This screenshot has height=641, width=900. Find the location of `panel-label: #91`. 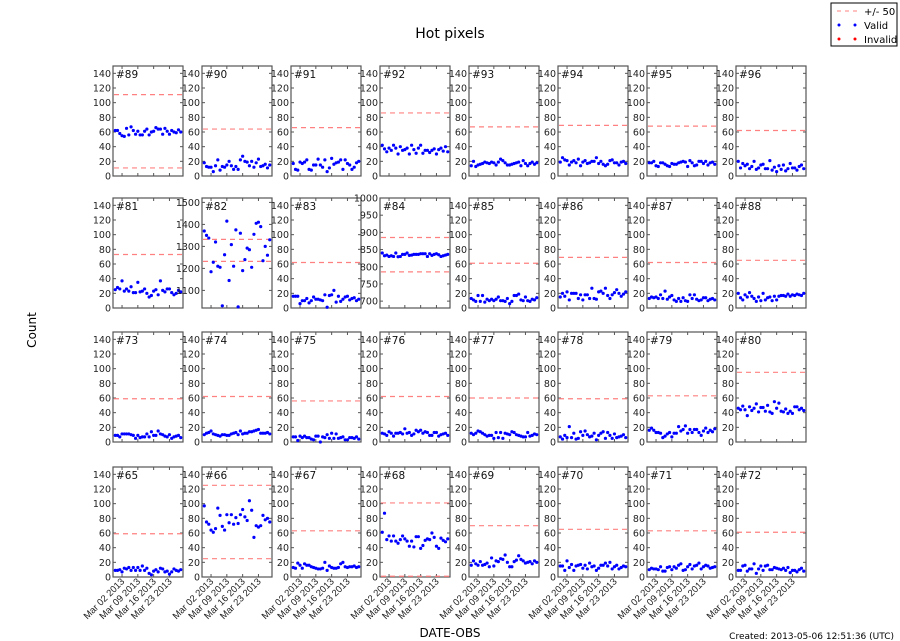

panel-label: #91 is located at coordinates (305, 75).